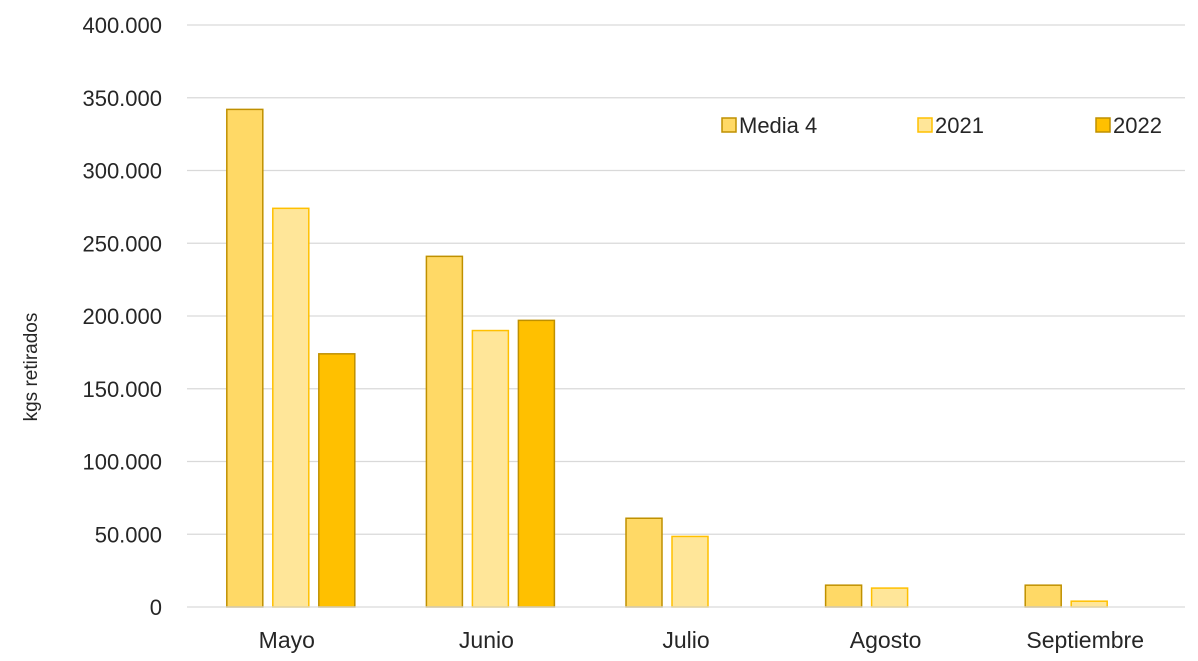 The width and height of the screenshot is (1198, 661). Describe the element at coordinates (886, 640) in the screenshot. I see `x-tick-label: Agosto` at that location.